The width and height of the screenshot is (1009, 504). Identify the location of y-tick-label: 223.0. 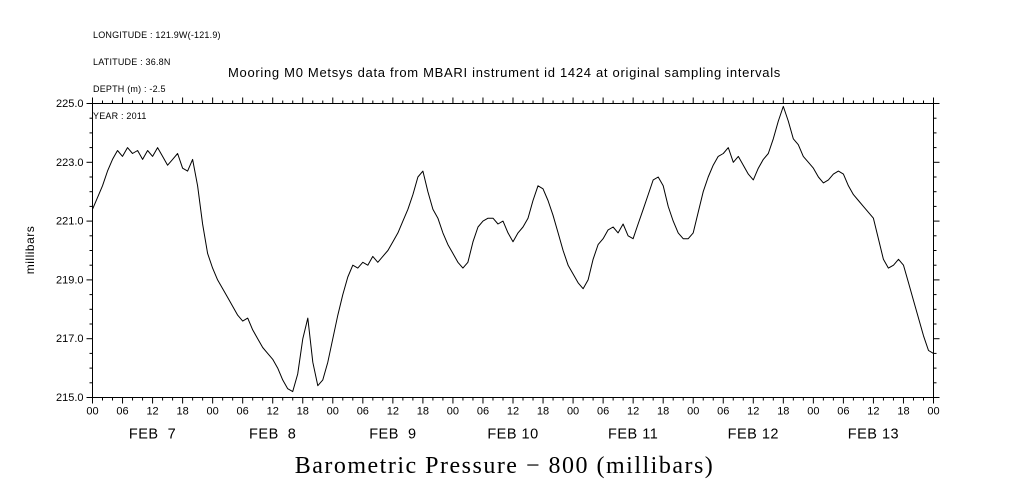
(70, 163).